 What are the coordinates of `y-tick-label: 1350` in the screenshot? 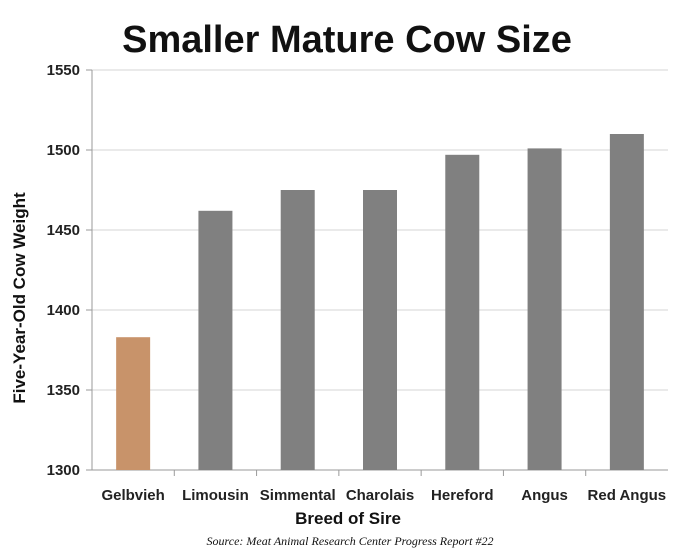 It's located at (63, 390).